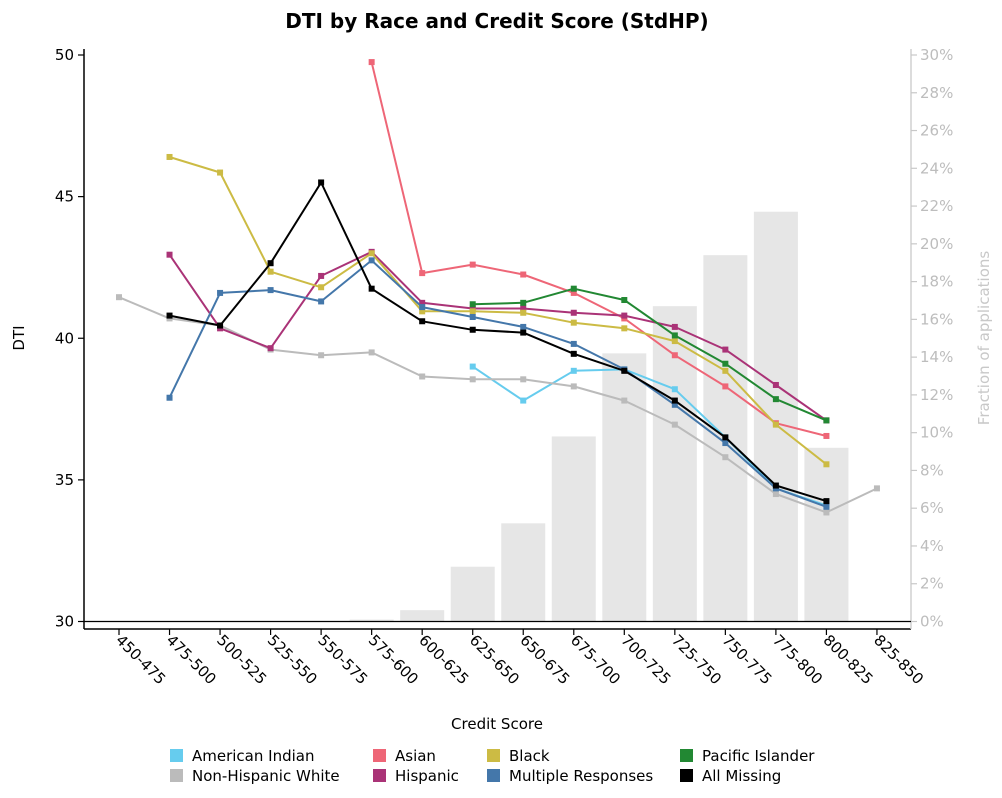 Image resolution: width=1002 pixels, height=798 pixels. Describe the element at coordinates (932, 546) in the screenshot. I see `y2-tick-label: 4%` at that location.